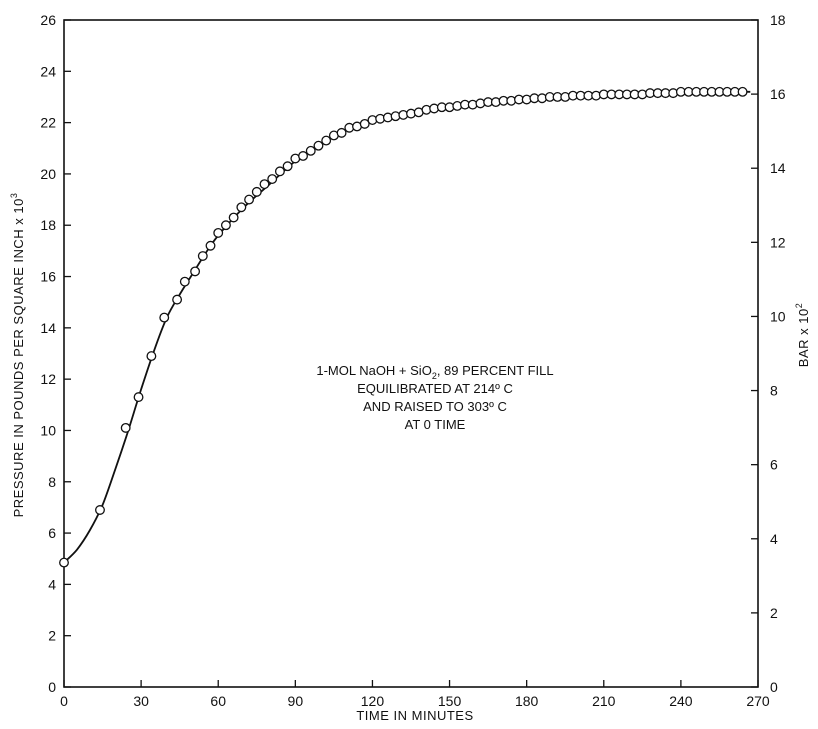  What do you see at coordinates (778, 94) in the screenshot?
I see `right-y-tick-label: 16` at bounding box center [778, 94].